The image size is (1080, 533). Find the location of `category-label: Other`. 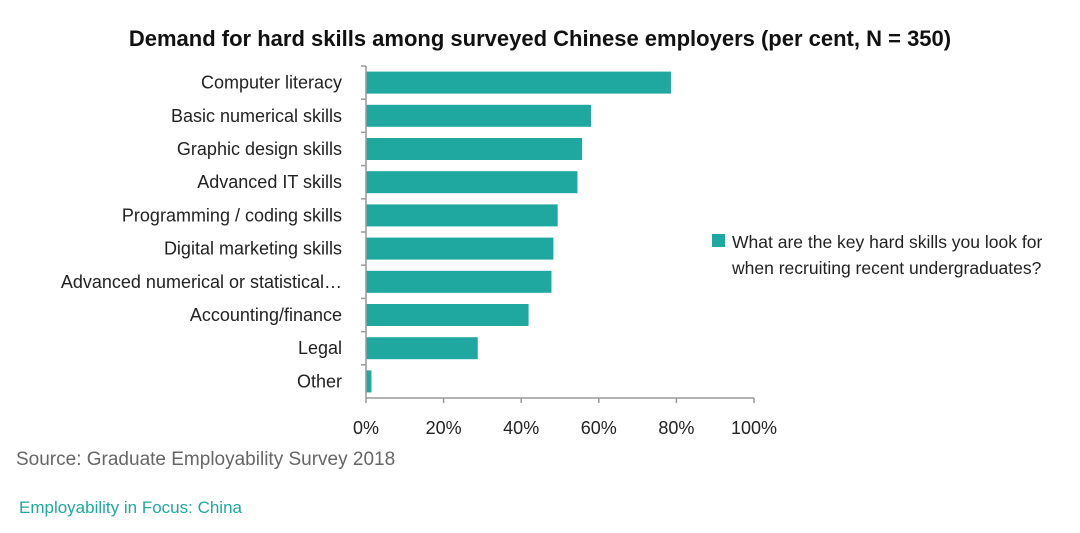

category-label: Other is located at coordinates (319, 381).